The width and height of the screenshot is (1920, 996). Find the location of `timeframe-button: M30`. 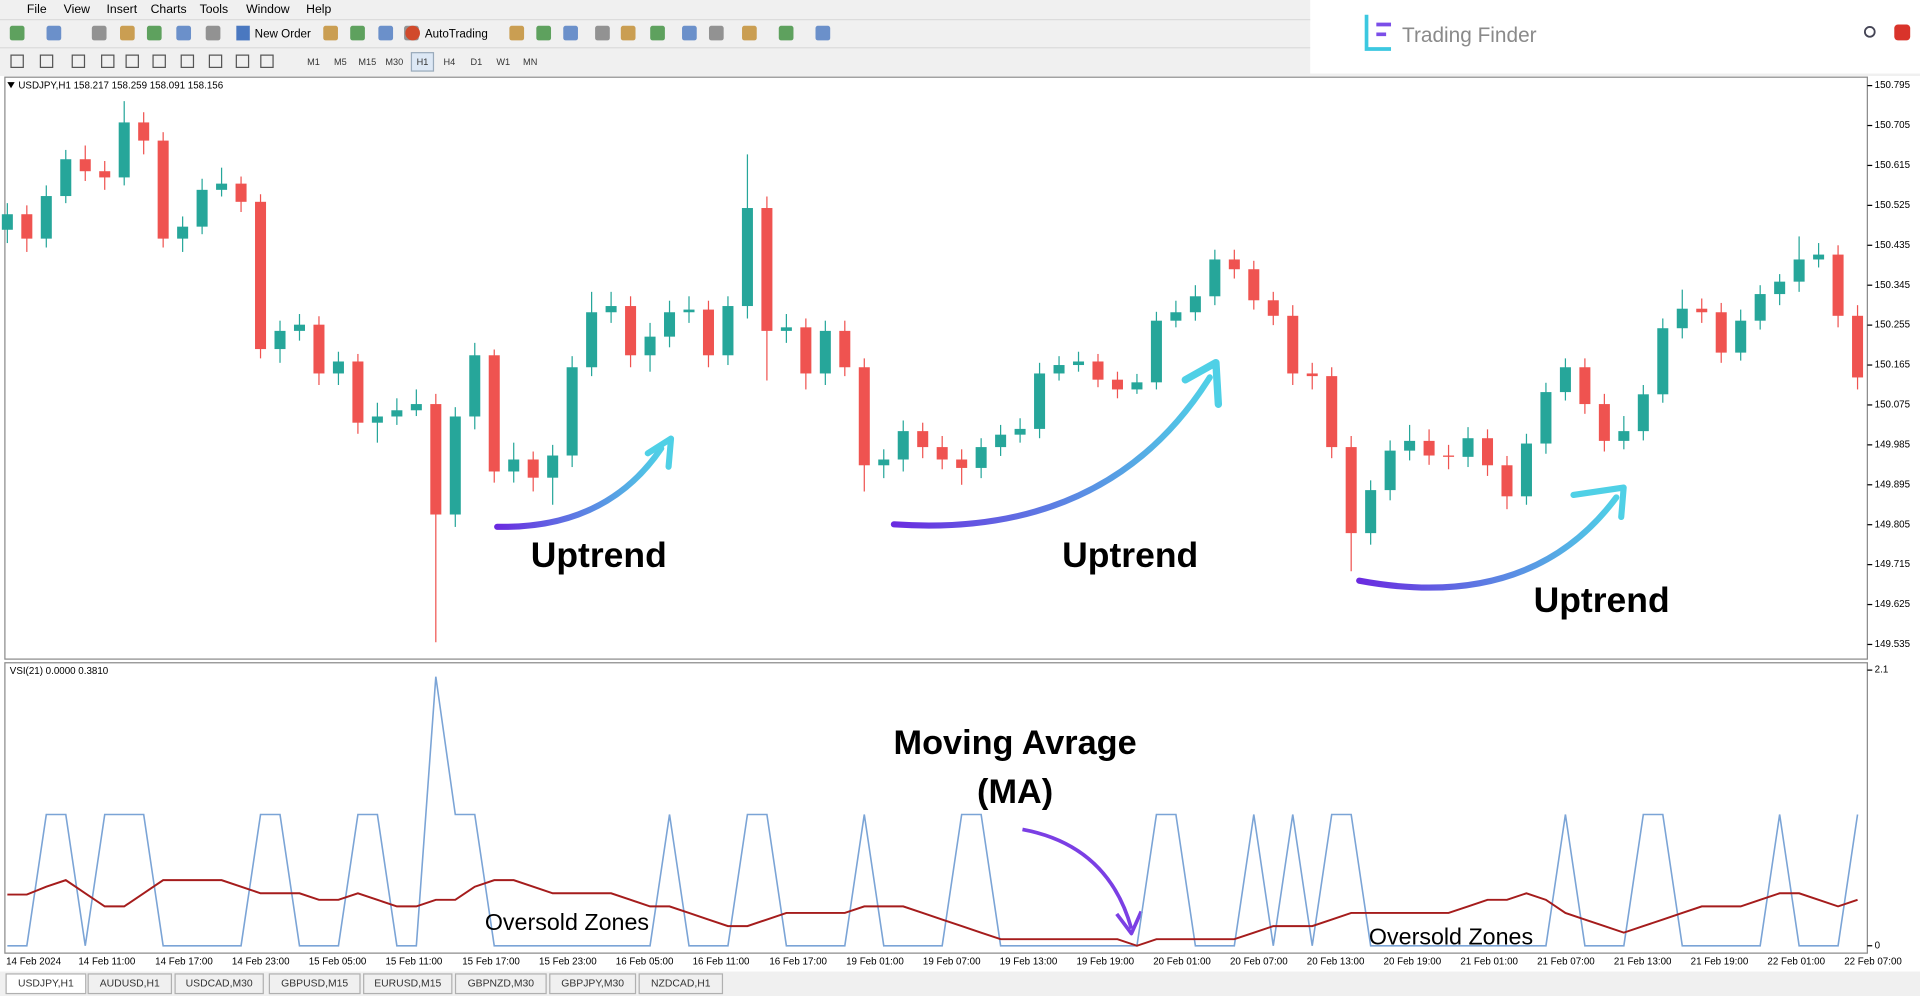

timeframe-button: M30 is located at coordinates (394, 62).